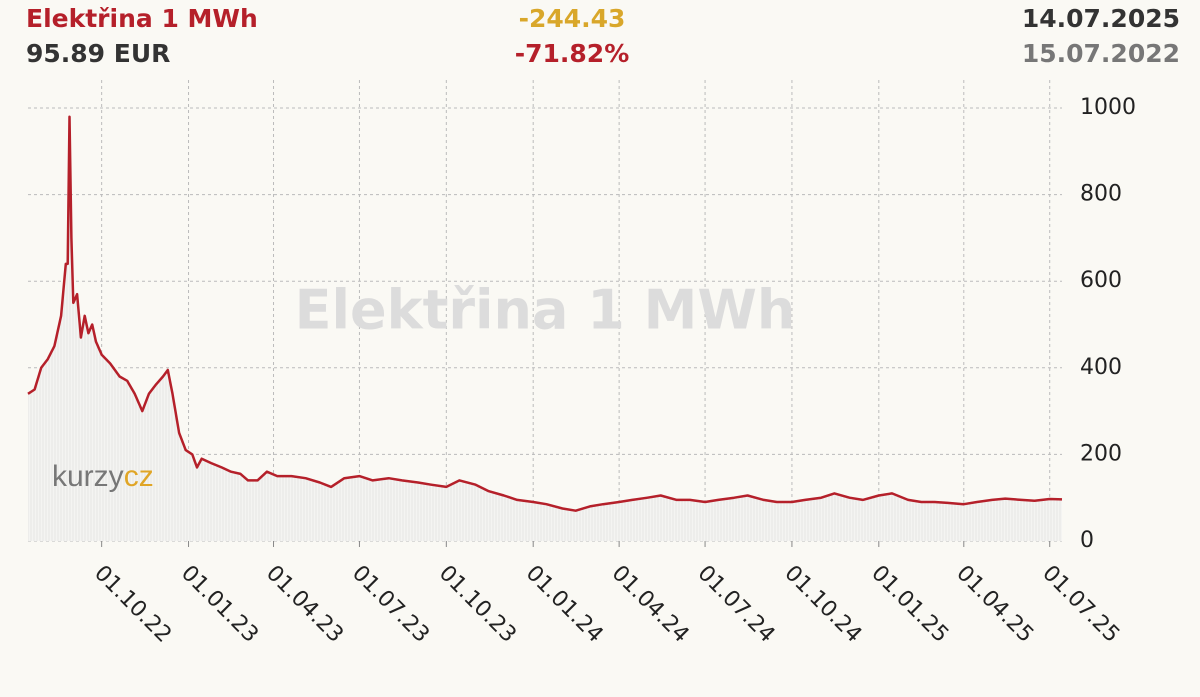 The width and height of the screenshot is (1200, 697). What do you see at coordinates (572, 18) in the screenshot?
I see `change: -244.43` at bounding box center [572, 18].